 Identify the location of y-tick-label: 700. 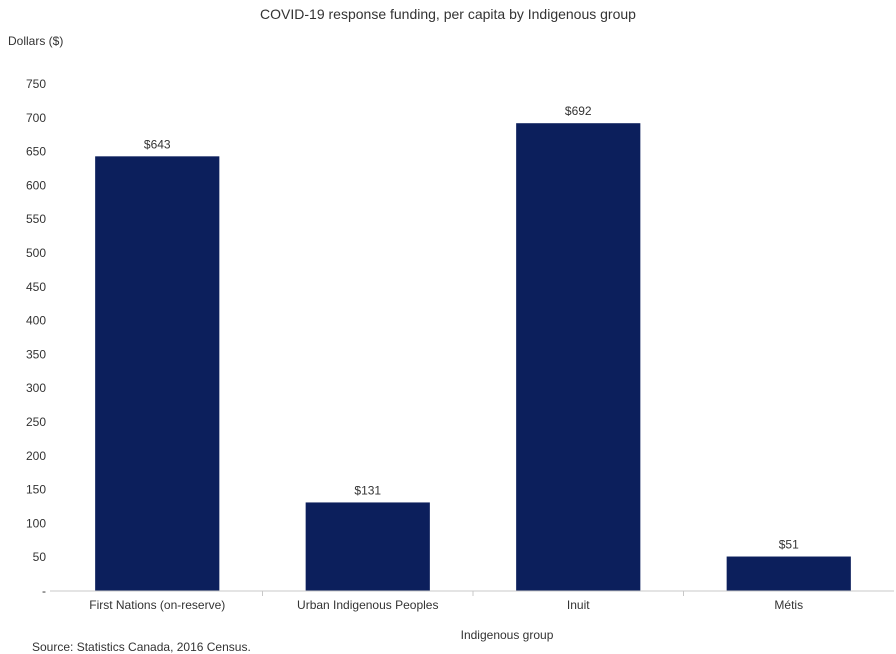
(36, 118).